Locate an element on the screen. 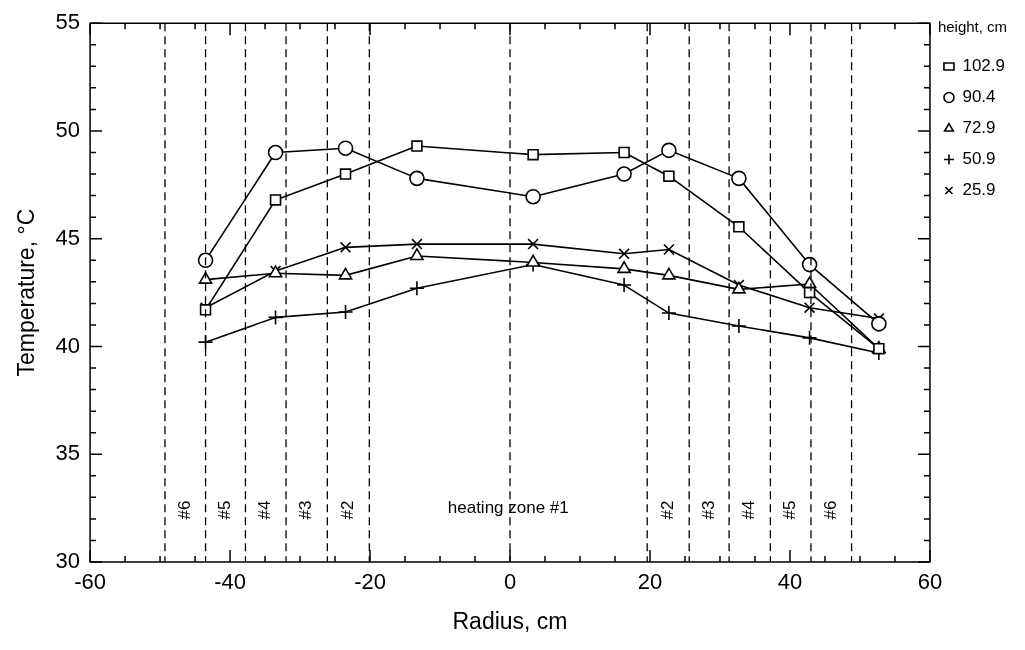  y-tick-label: 35 is located at coordinates (68, 453).